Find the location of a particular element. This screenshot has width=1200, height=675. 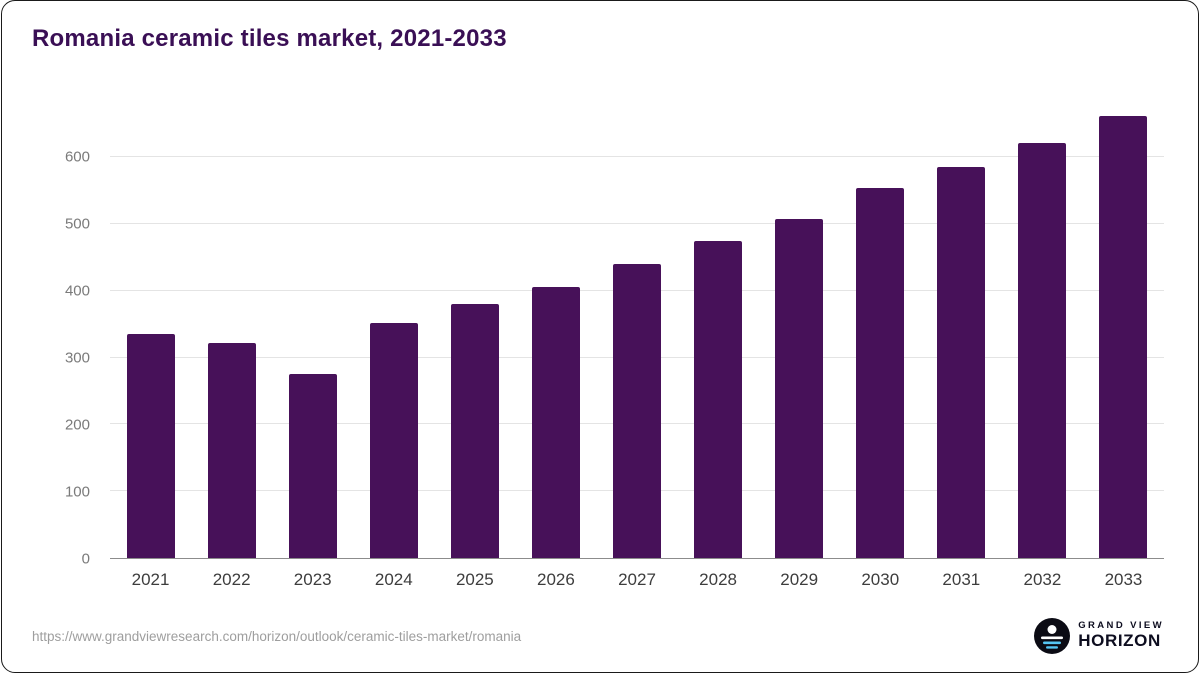

bar-2028 is located at coordinates (718, 399).